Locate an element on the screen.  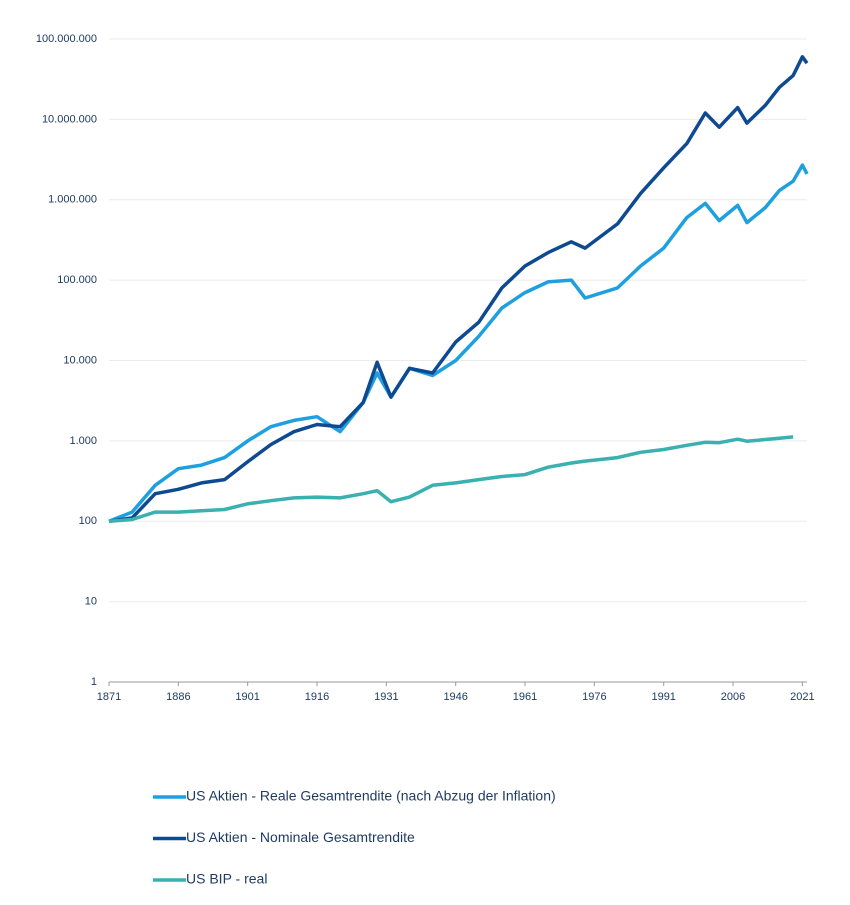
series-line is located at coordinates (451, 479).